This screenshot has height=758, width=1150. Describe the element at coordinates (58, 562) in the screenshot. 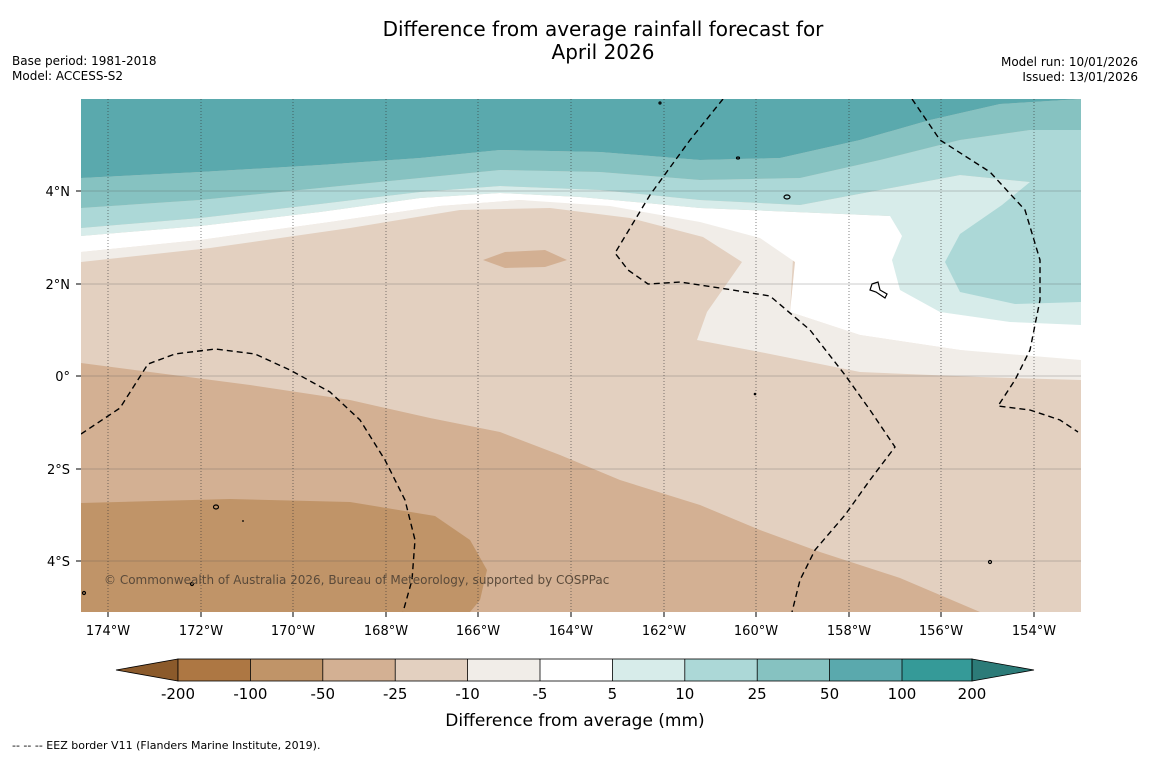

I see `lat-label: 4°S` at that location.